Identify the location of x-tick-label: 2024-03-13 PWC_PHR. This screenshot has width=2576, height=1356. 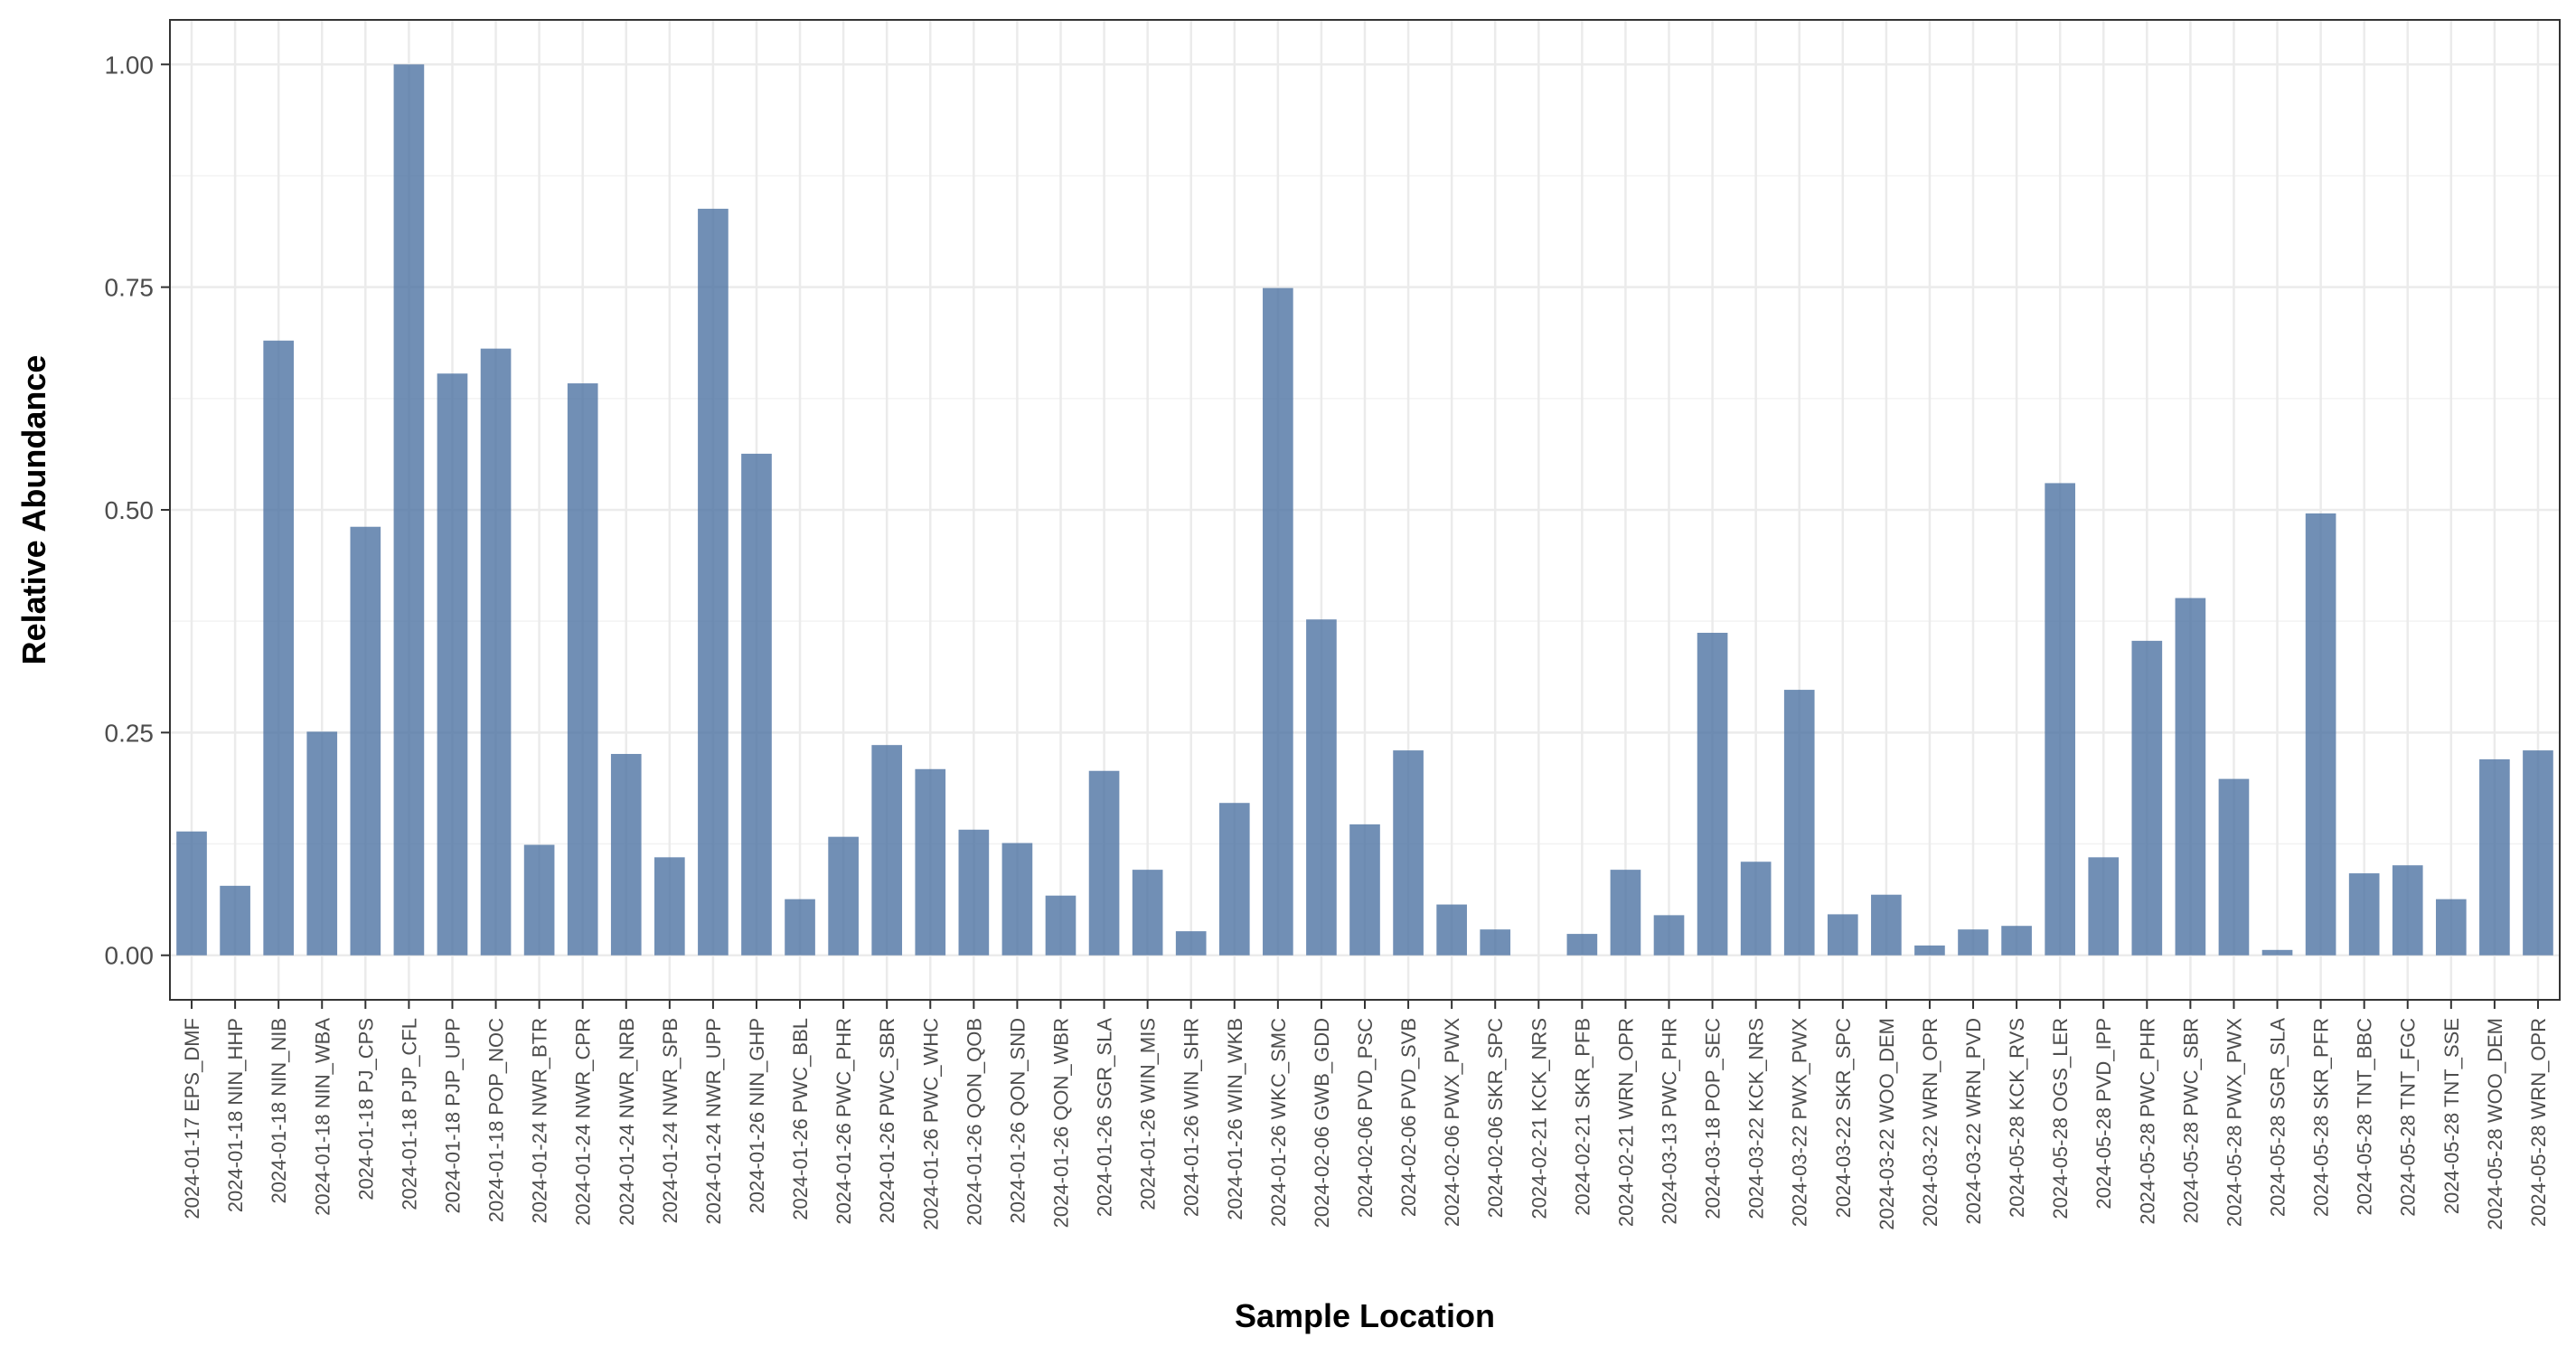
(1670, 1121).